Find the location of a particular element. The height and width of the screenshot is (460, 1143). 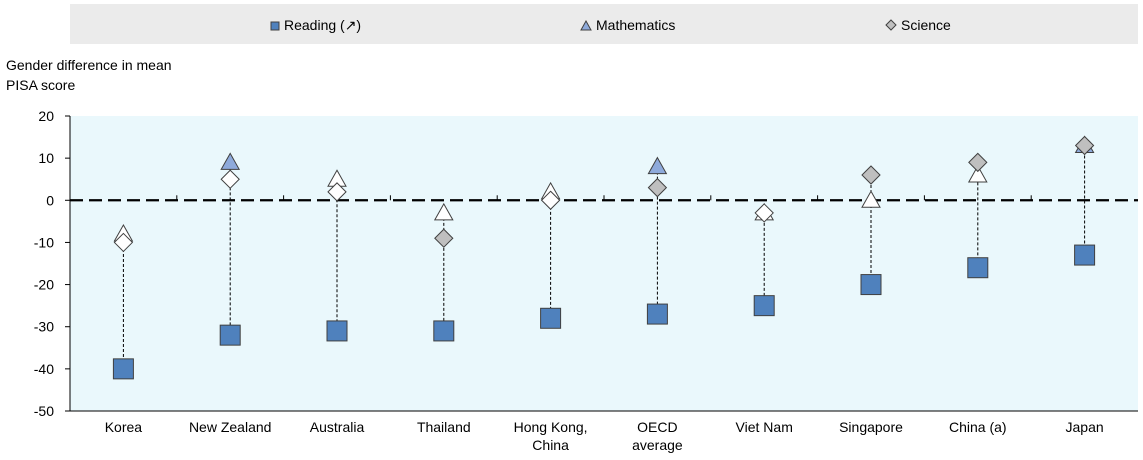

triangle-icon is located at coordinates (586, 24).